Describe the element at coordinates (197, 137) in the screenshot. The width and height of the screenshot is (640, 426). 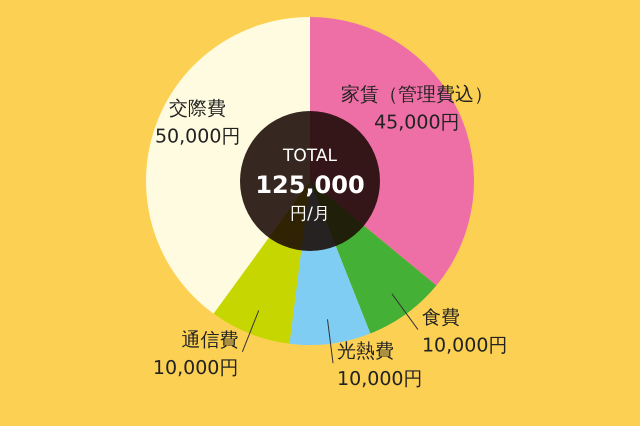
I see `data-label: 50,000円` at that location.